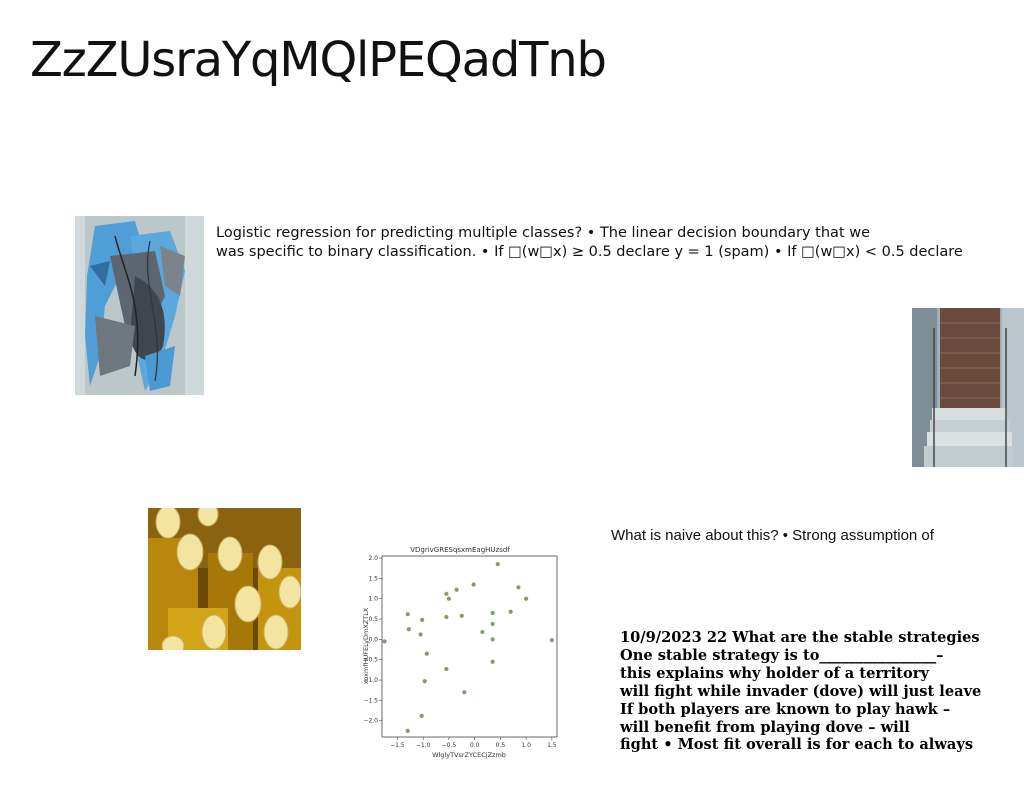  I want to click on plot-frame, so click(469, 646).